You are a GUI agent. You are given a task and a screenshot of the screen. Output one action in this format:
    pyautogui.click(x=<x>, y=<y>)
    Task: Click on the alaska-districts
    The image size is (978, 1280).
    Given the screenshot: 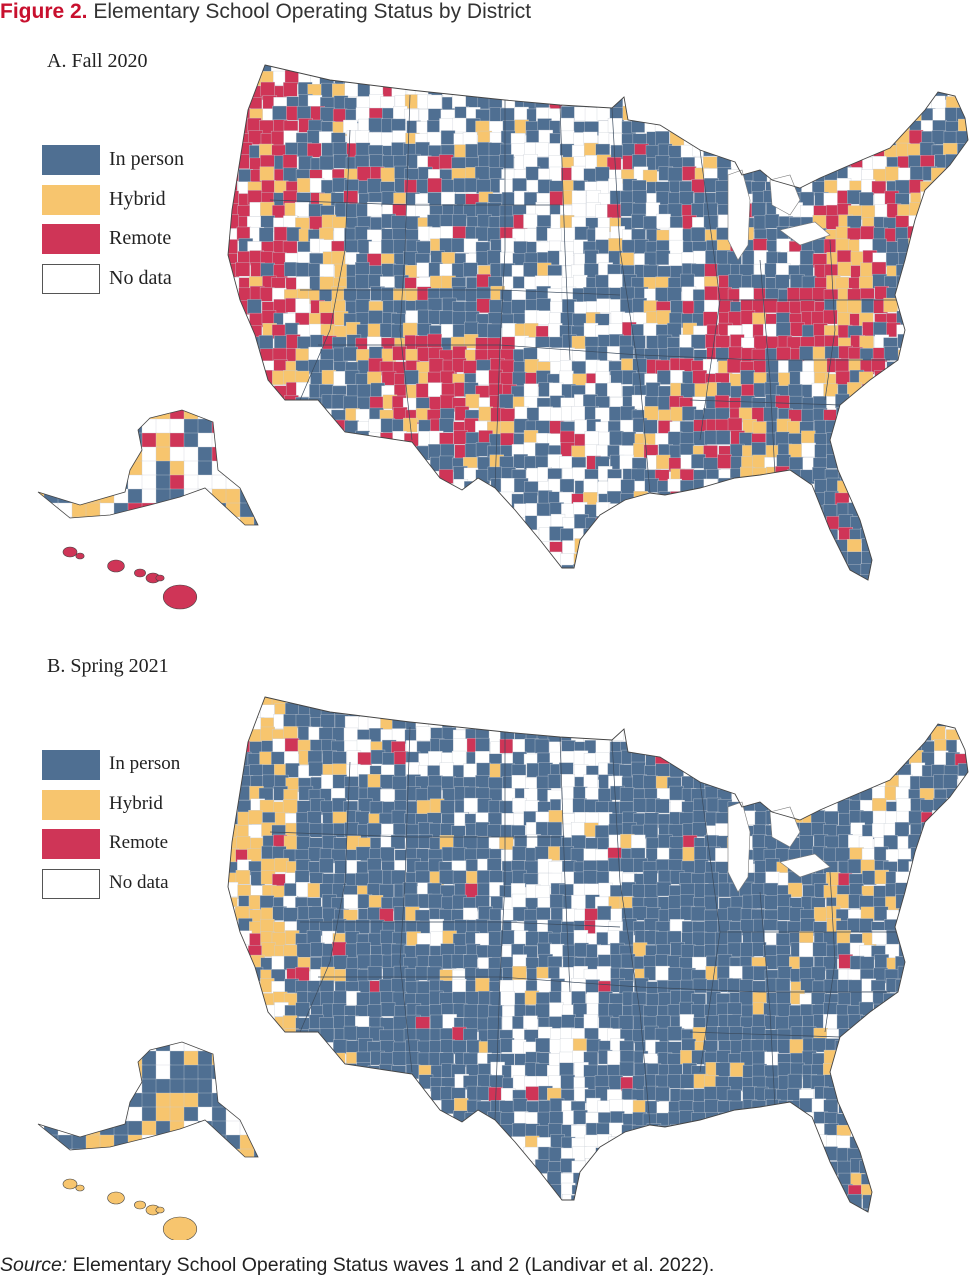 What is the action you would take?
    pyautogui.click(x=148, y=1099)
    